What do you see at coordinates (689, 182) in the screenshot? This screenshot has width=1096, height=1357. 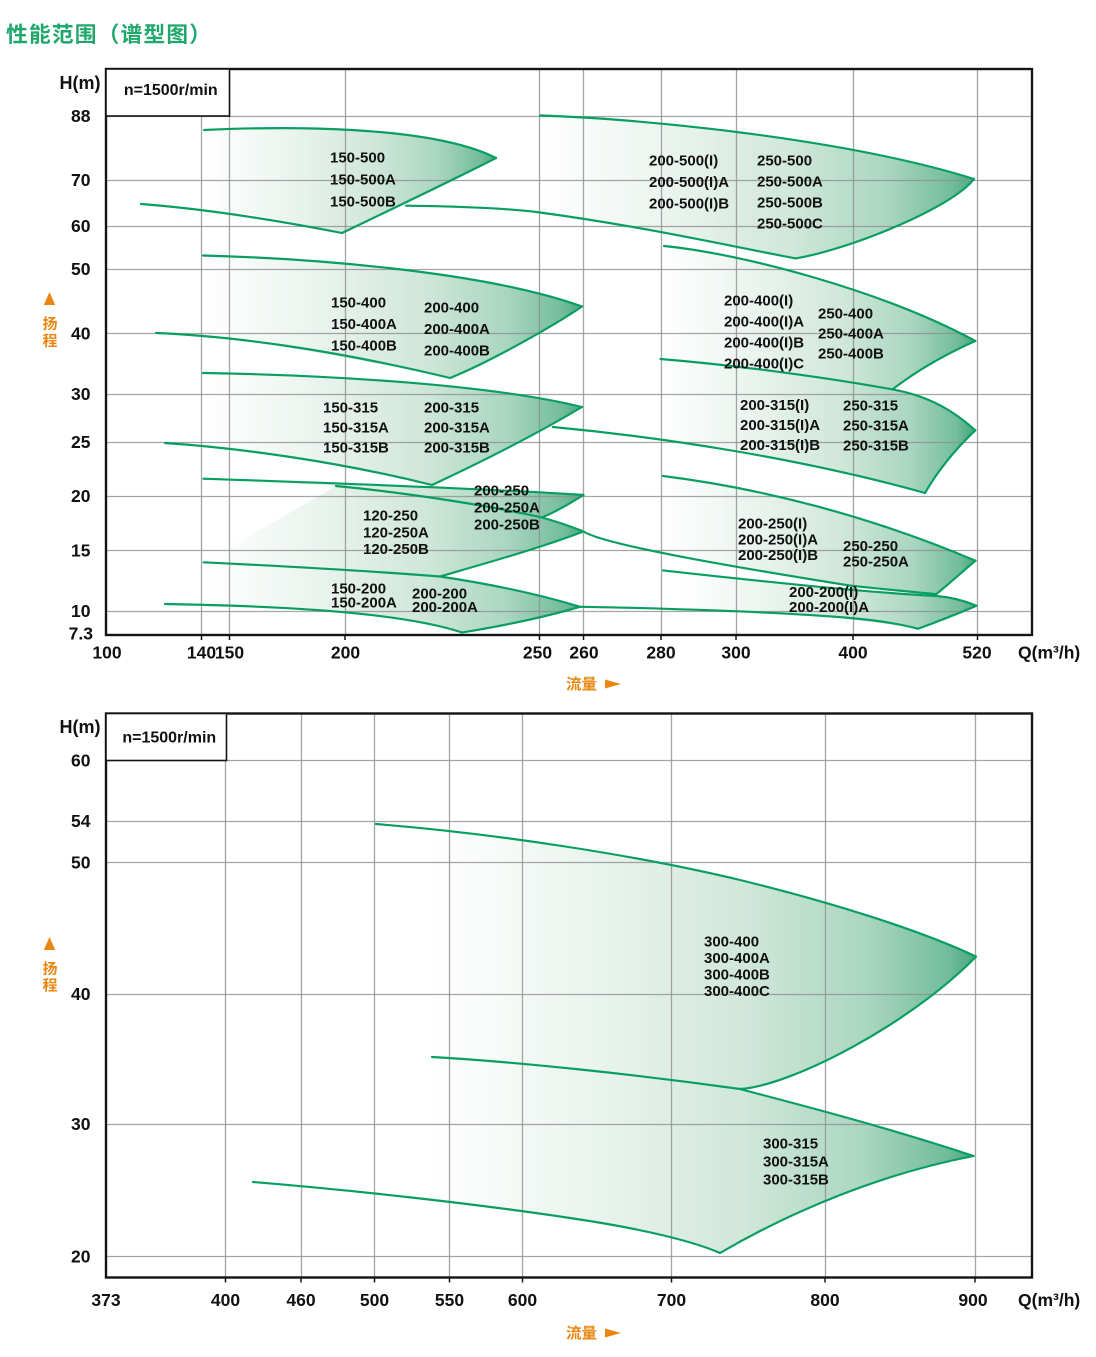 I see `svg-text: 200-500(I)A` at bounding box center [689, 182].